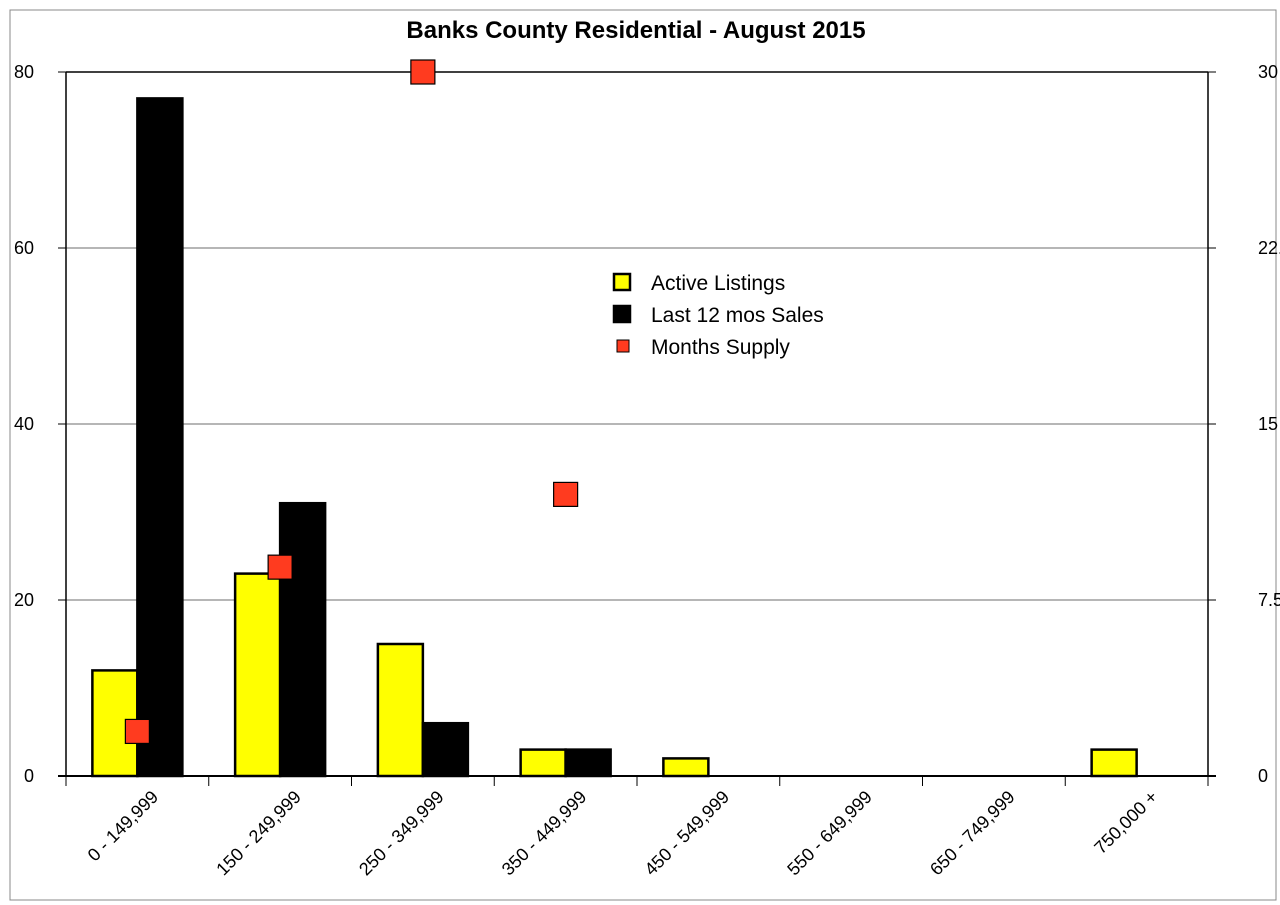 Image resolution: width=1280 pixels, height=905 pixels. Describe the element at coordinates (720, 347) in the screenshot. I see `legend-label: Months Supply` at that location.